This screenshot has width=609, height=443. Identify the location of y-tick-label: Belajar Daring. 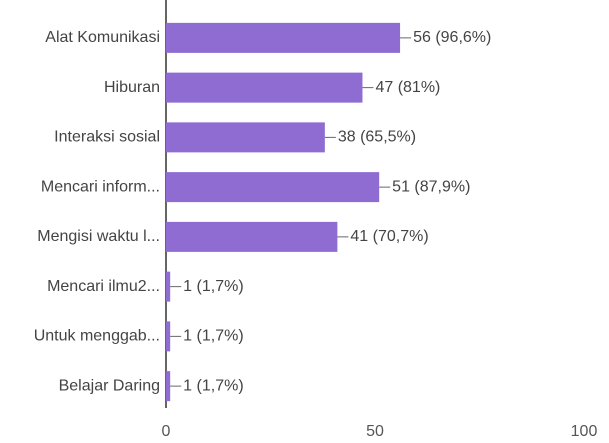
(109, 385).